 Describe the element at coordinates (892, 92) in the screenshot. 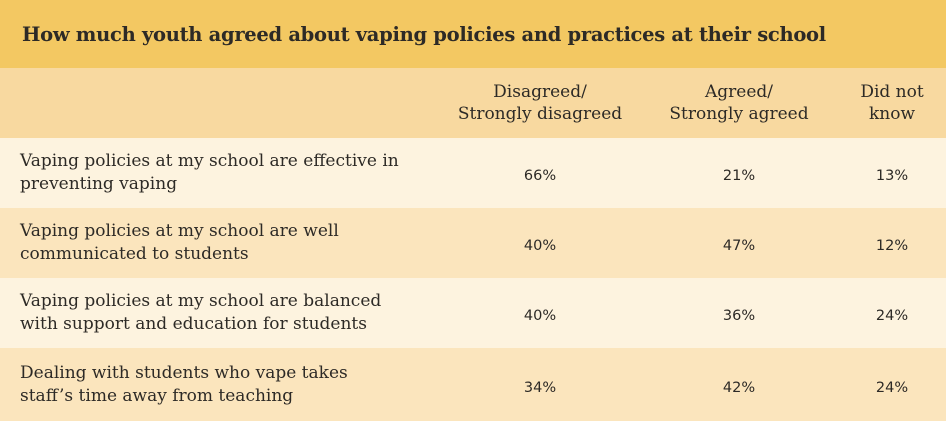

I see `column-header-line: Did not` at that location.